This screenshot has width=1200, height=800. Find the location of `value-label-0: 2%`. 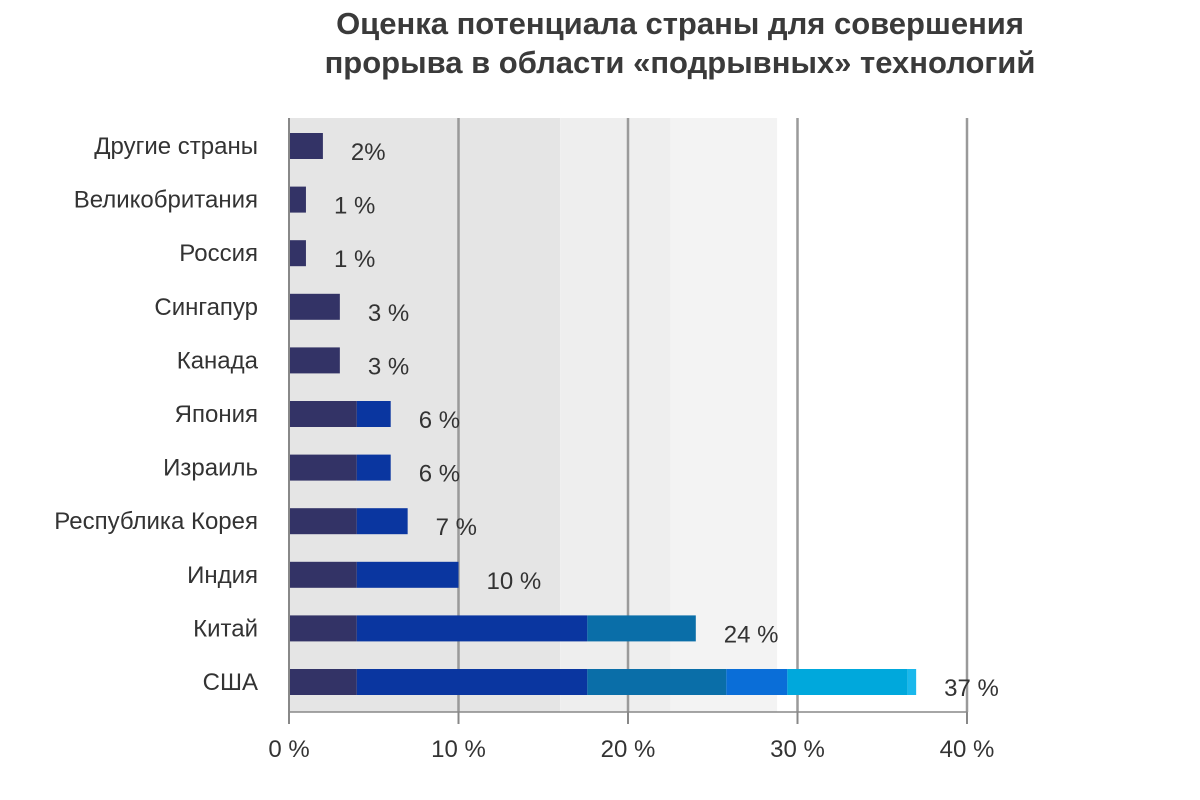

value-label-0: 2% is located at coordinates (368, 152).